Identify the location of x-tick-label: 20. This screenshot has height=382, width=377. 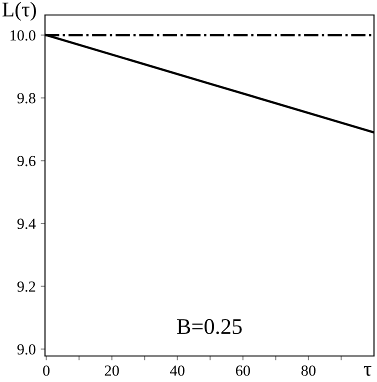
(111, 370).